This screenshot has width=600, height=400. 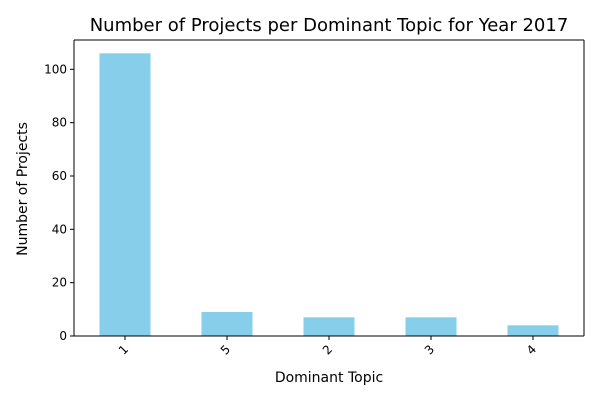 I want to click on x-axis-ticks: 1 5 2 3 4, so click(x=327, y=347).